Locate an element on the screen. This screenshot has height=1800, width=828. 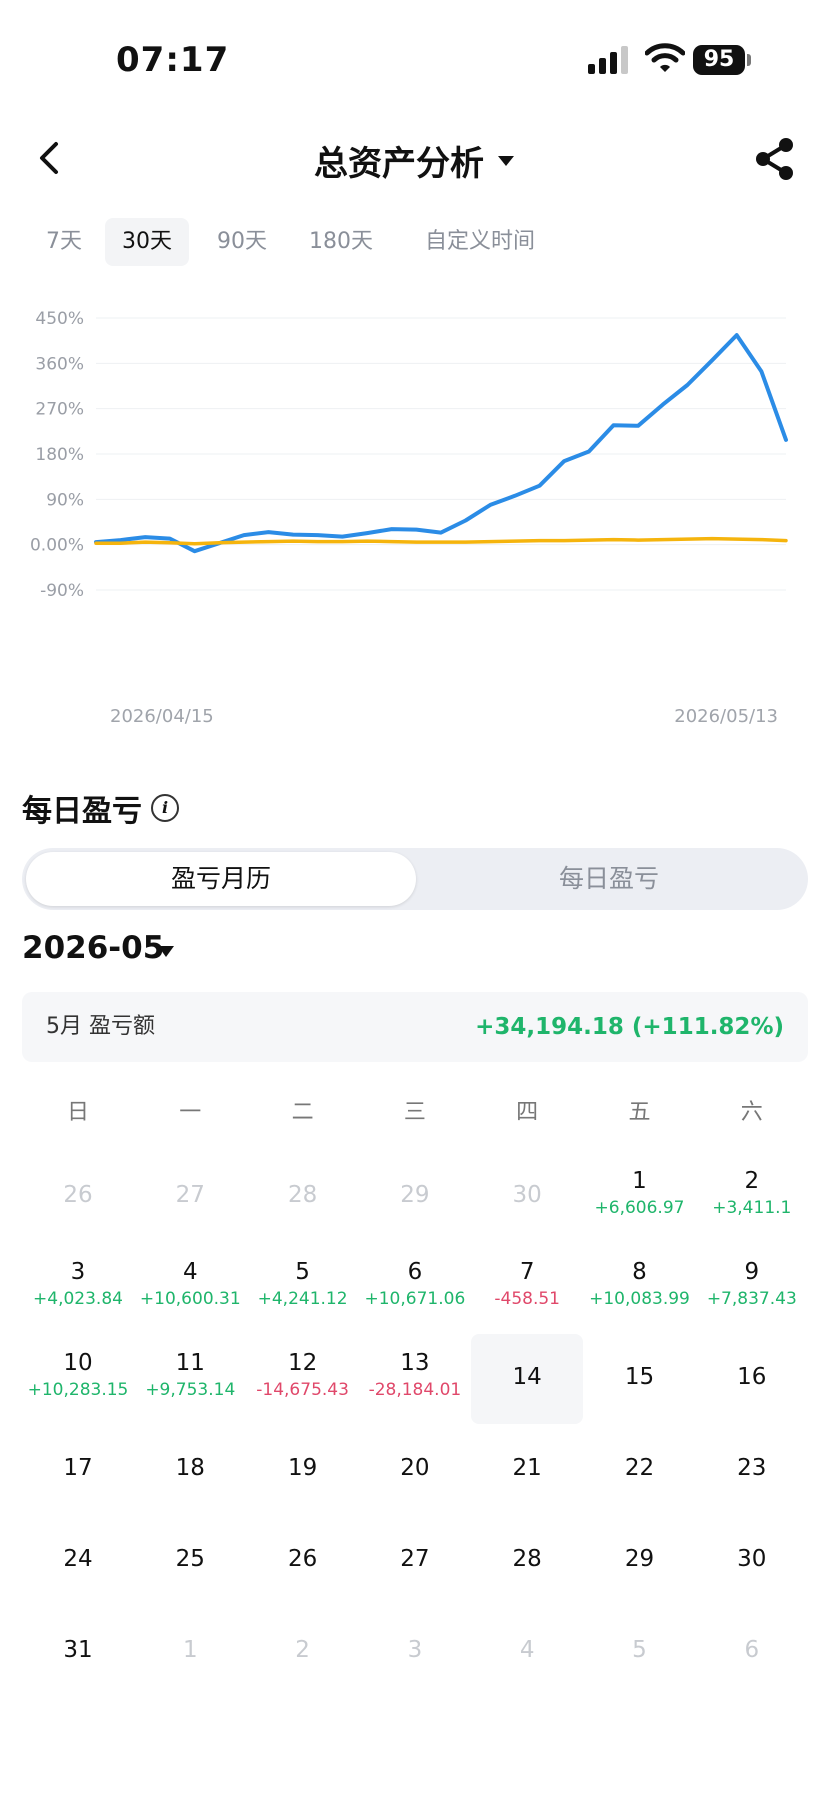
pnl-view-toggle: 盈亏月历 每日盈亏 is located at coordinates (415, 879).